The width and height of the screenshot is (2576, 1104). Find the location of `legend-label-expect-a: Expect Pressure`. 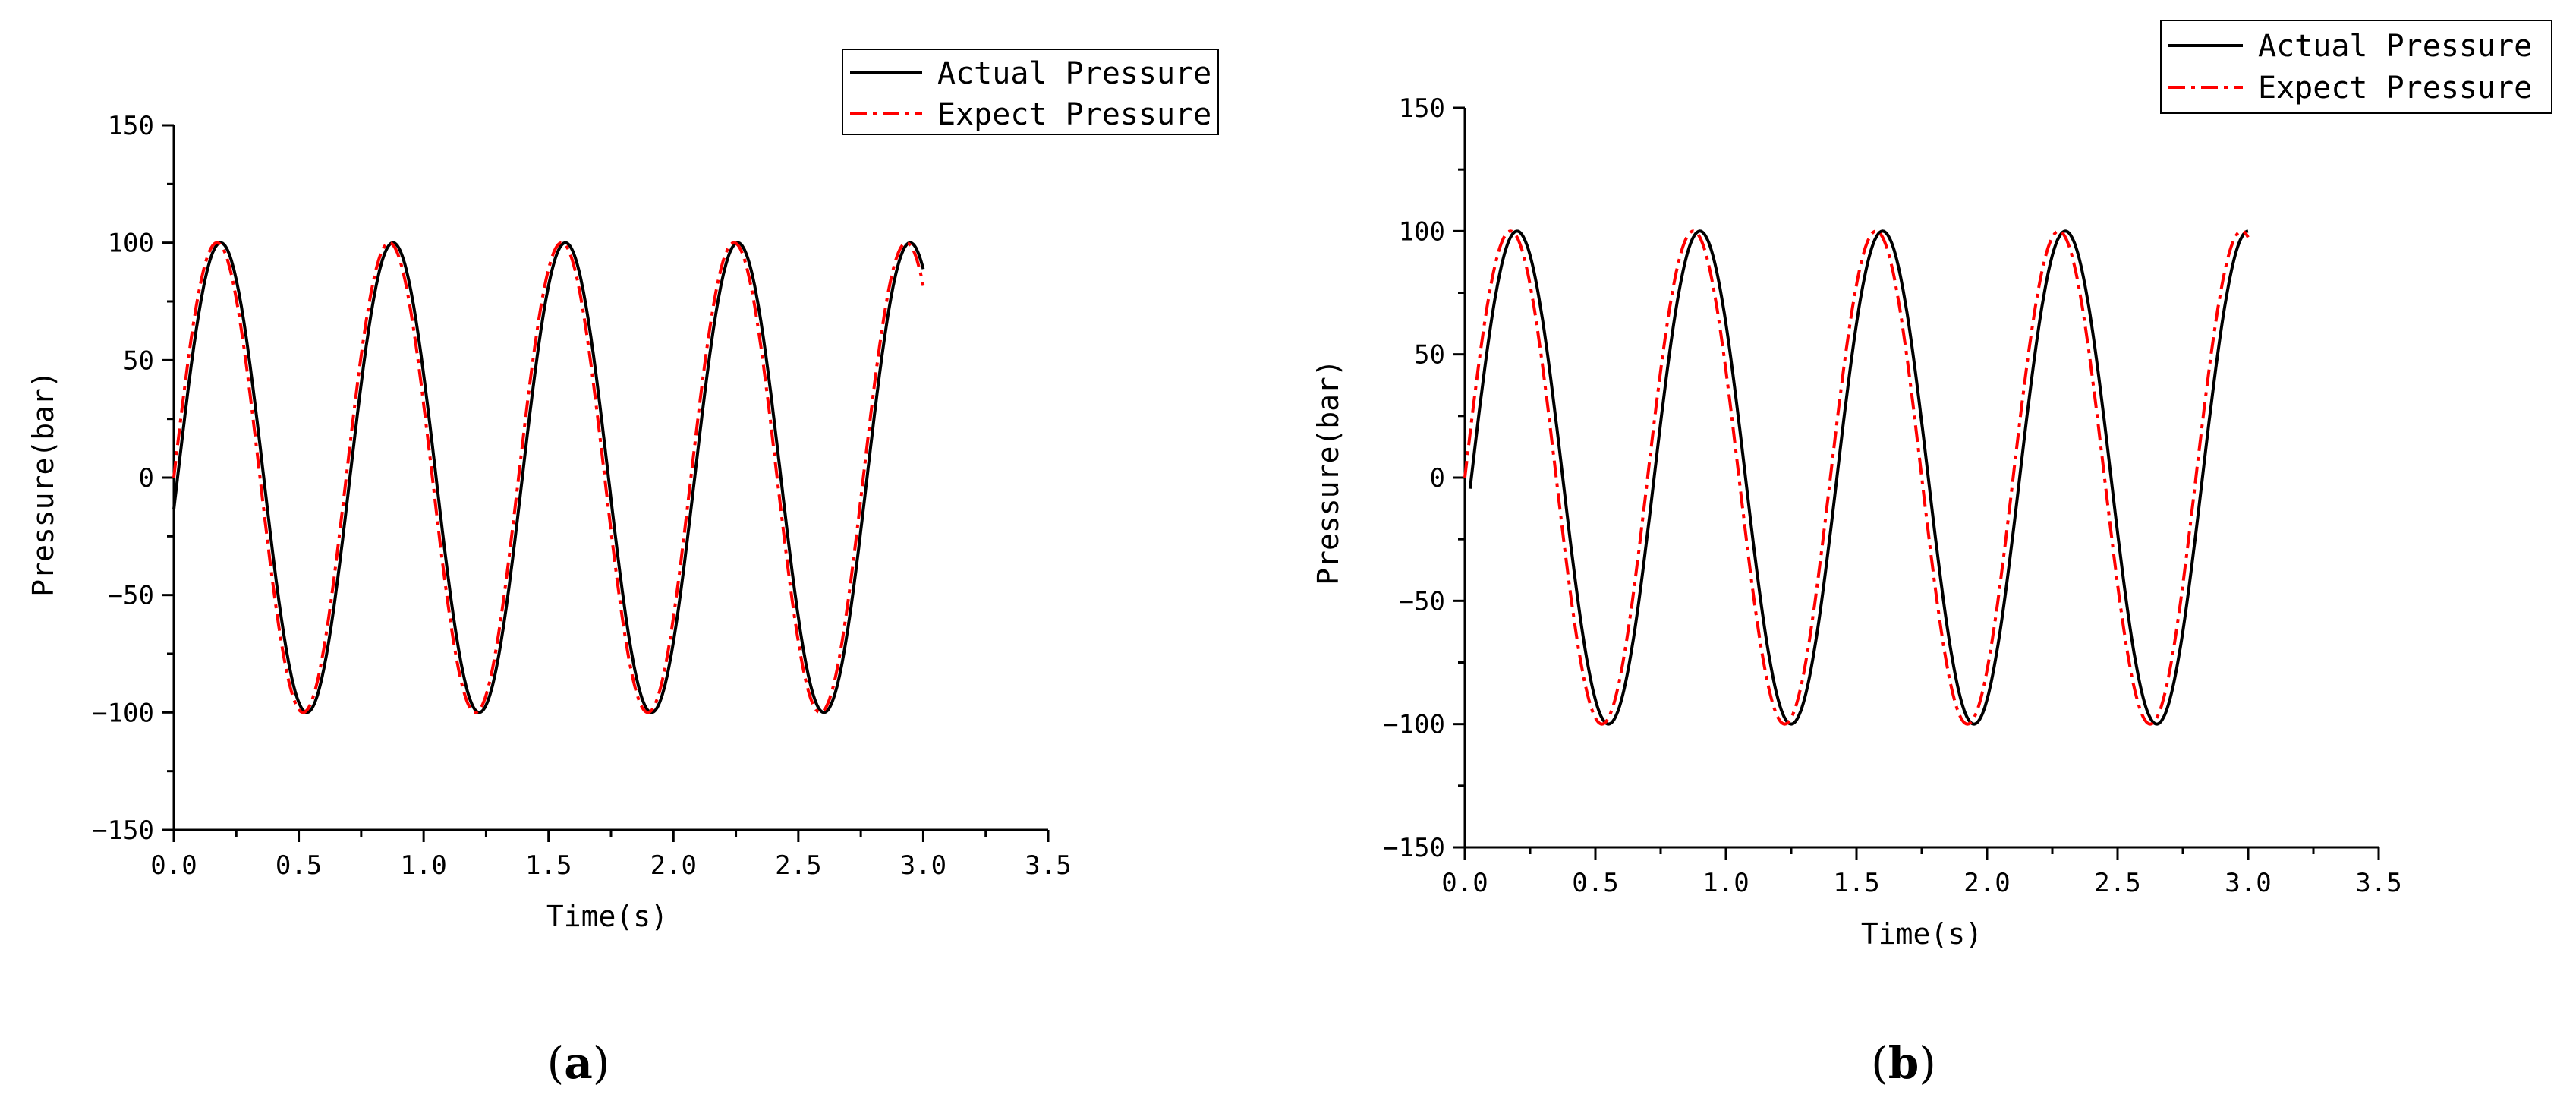

legend-label-expect-a: Expect Pressure is located at coordinates (1074, 114).